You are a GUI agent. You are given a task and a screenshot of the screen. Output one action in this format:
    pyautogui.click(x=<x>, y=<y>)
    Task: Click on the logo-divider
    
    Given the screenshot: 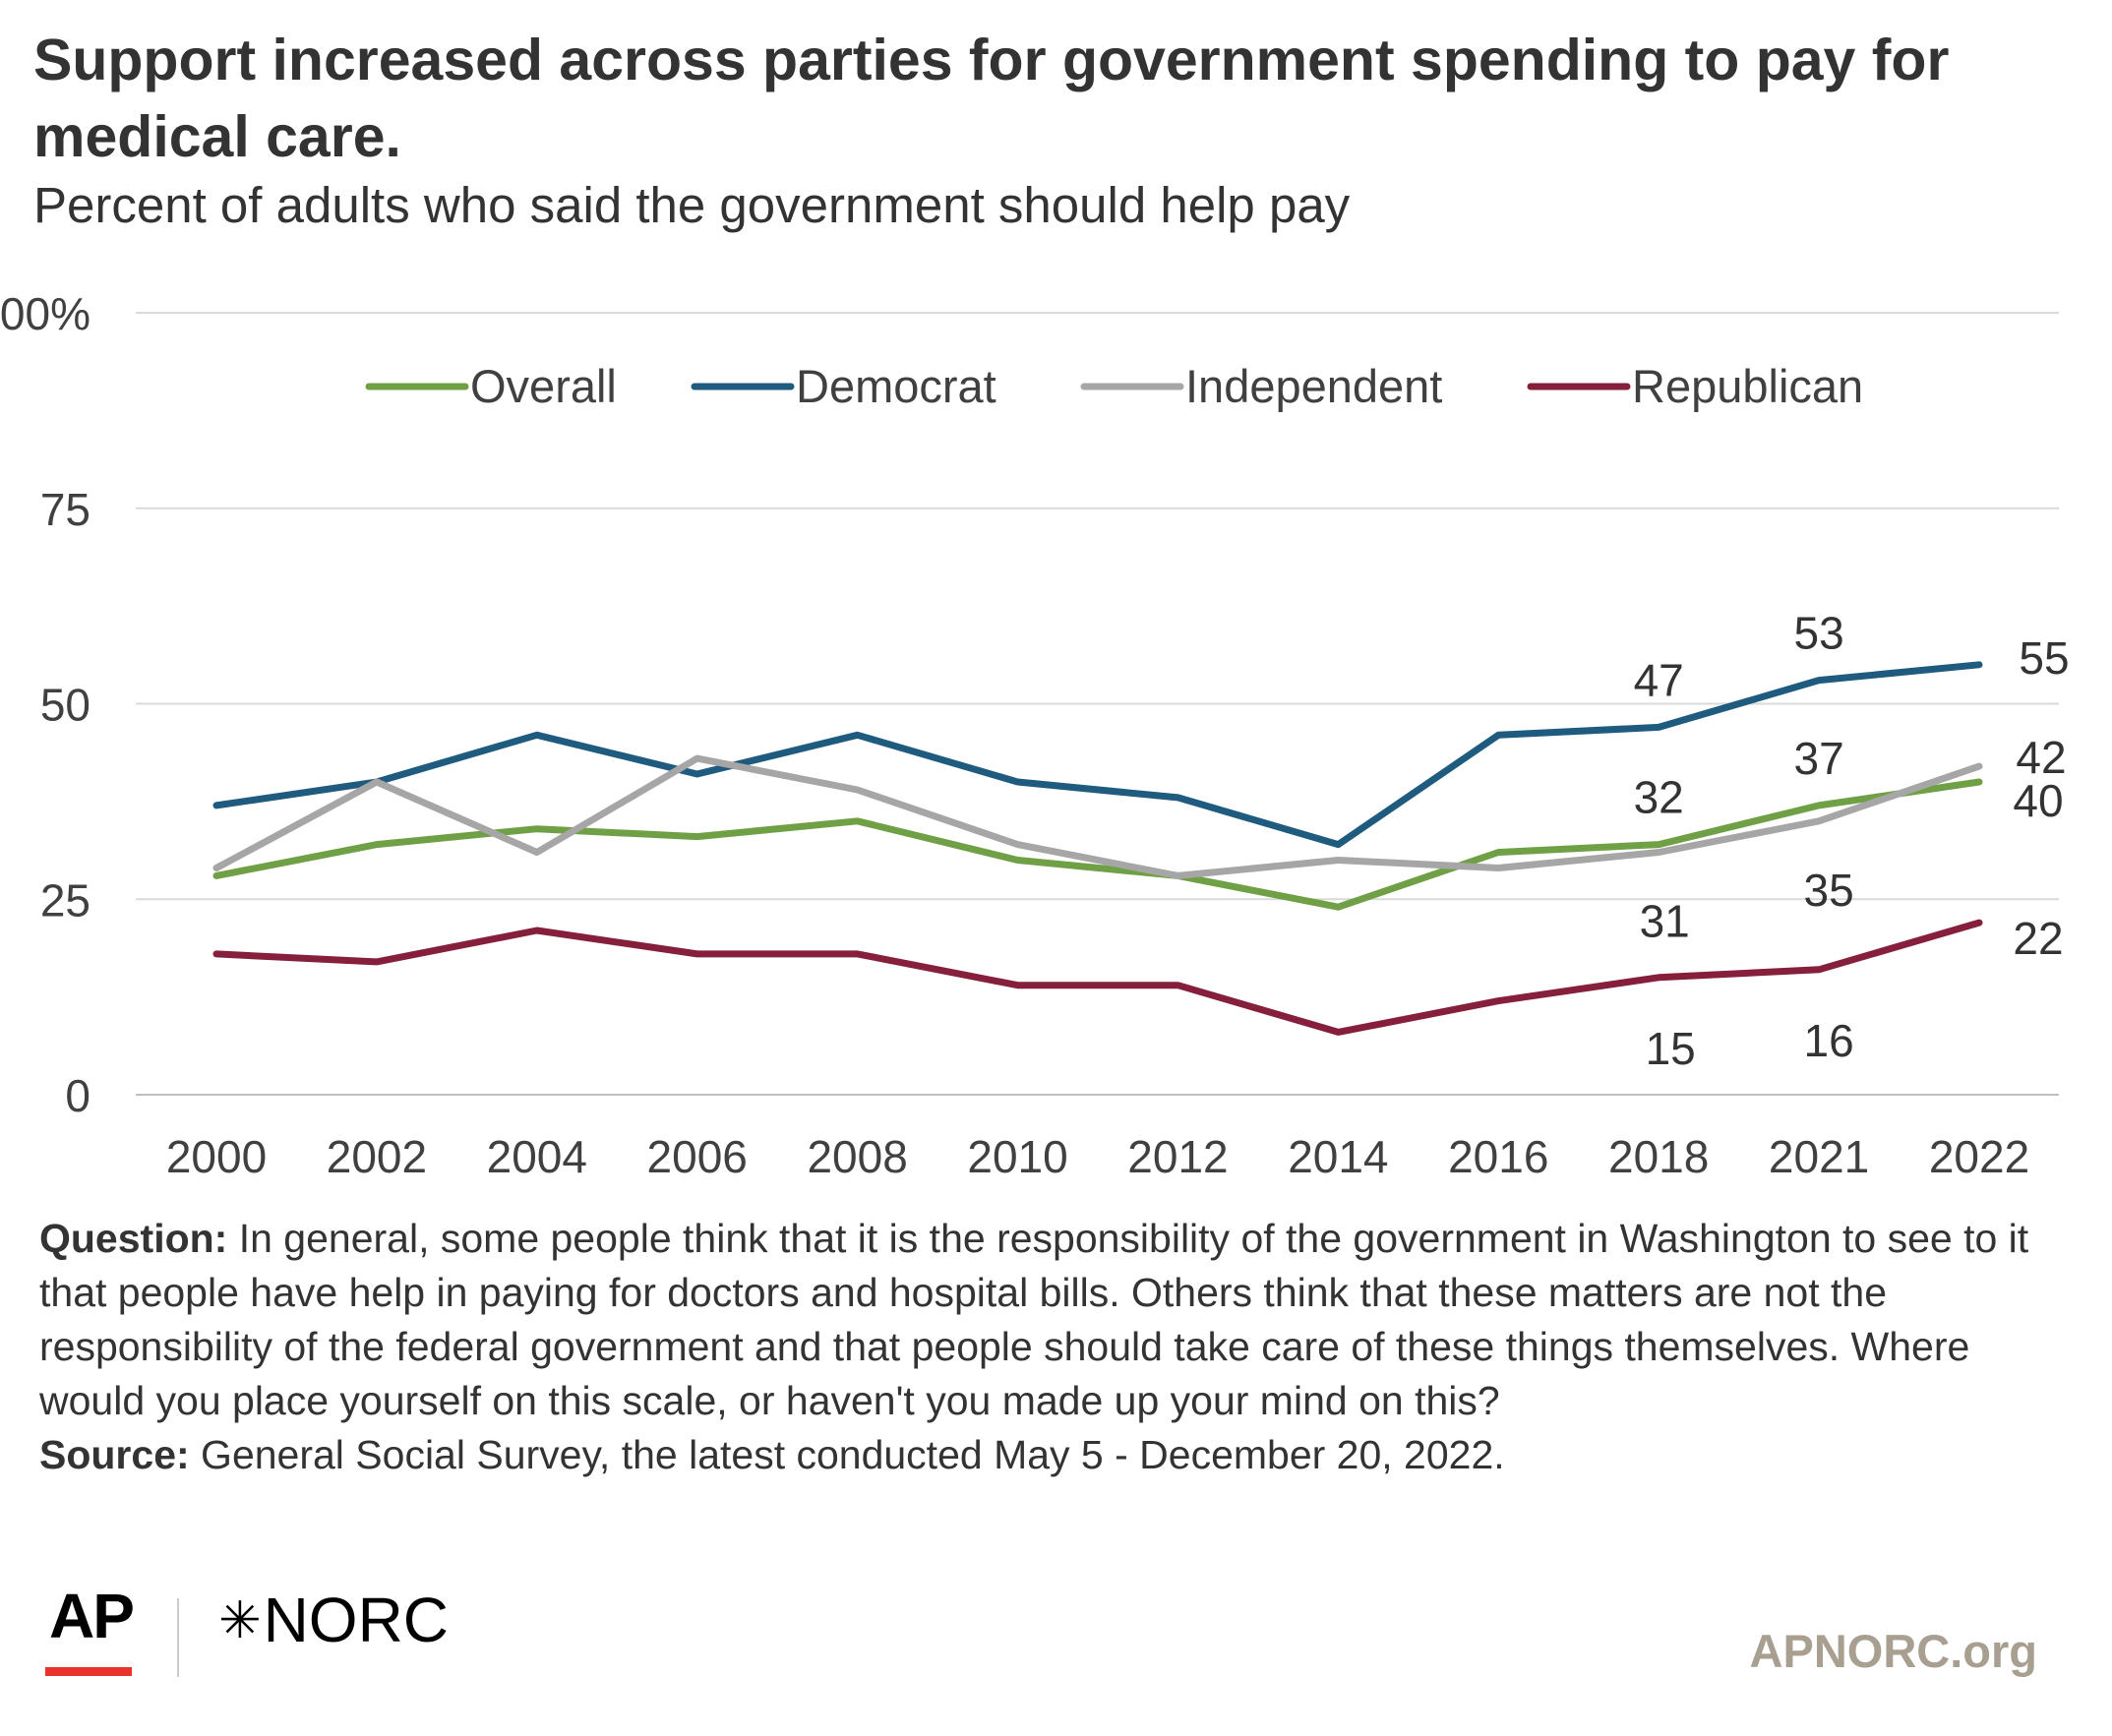 What is the action you would take?
    pyautogui.click(x=178, y=1637)
    